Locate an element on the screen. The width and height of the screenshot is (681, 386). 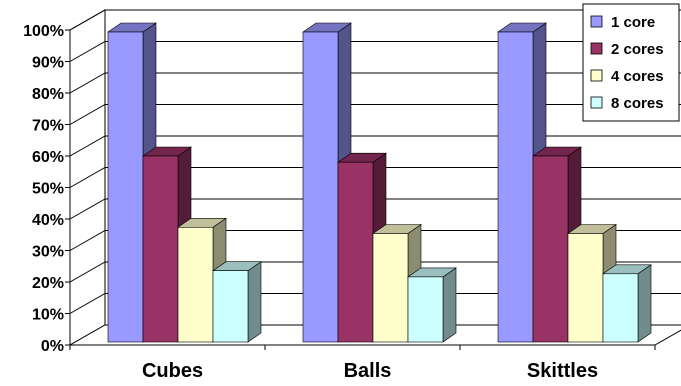
bar-8-cores-balls is located at coordinates (432, 305).